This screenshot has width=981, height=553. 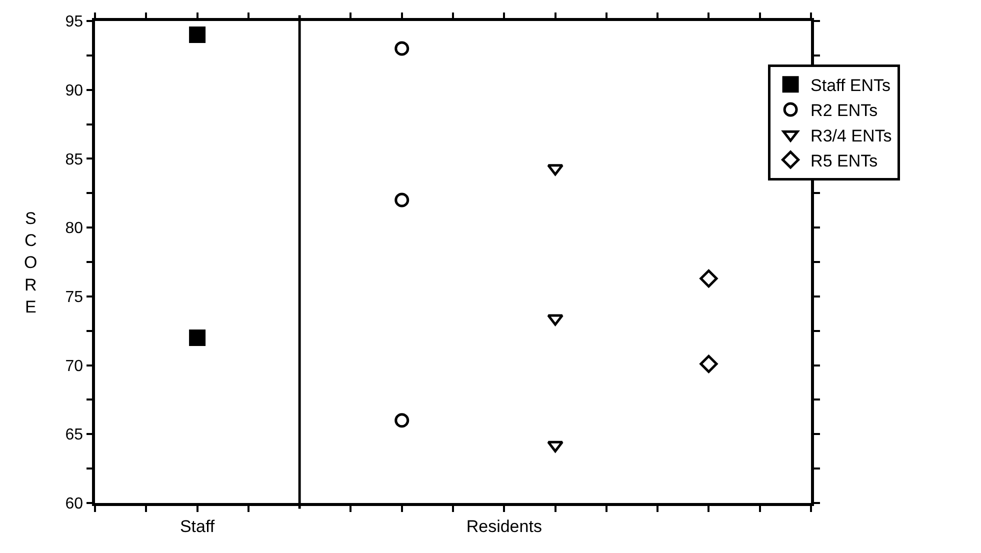 I want to click on y-tick-label: 90, so click(x=74, y=91).